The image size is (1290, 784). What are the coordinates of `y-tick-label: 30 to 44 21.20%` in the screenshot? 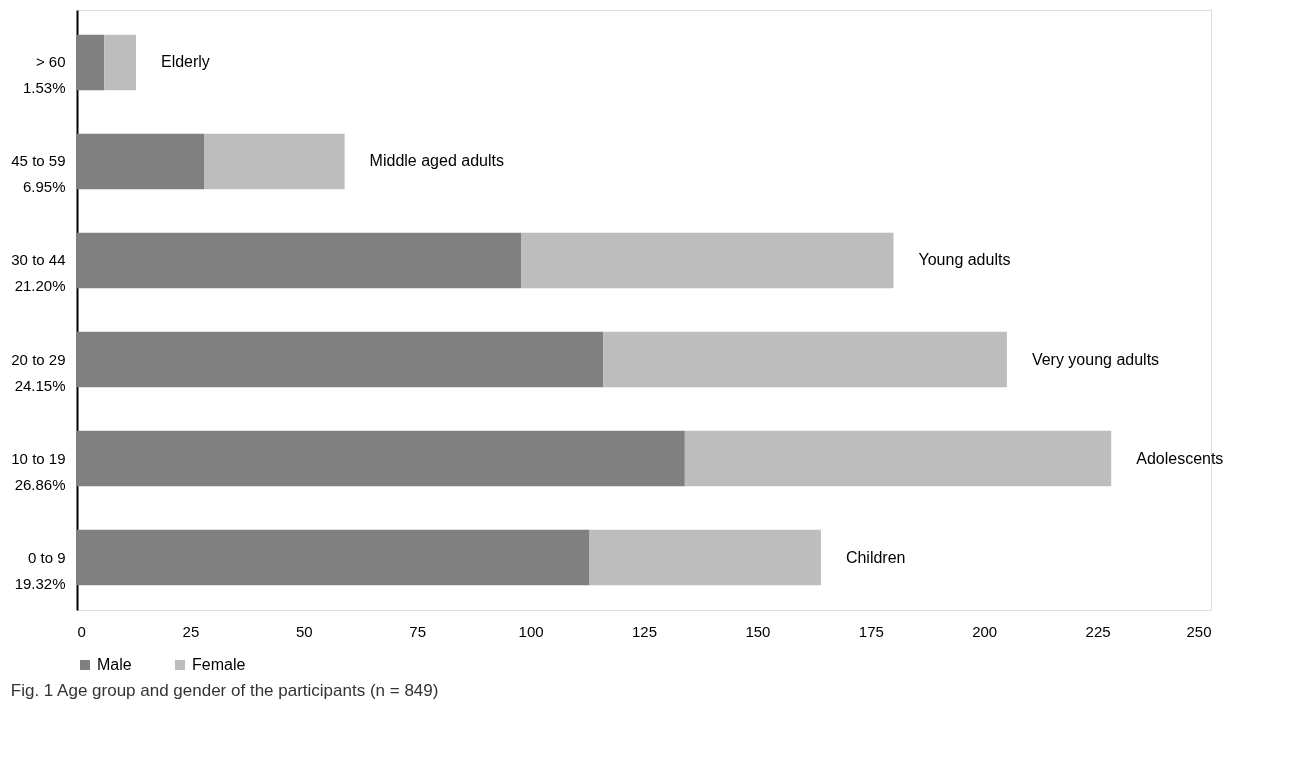 It's located at (38, 273).